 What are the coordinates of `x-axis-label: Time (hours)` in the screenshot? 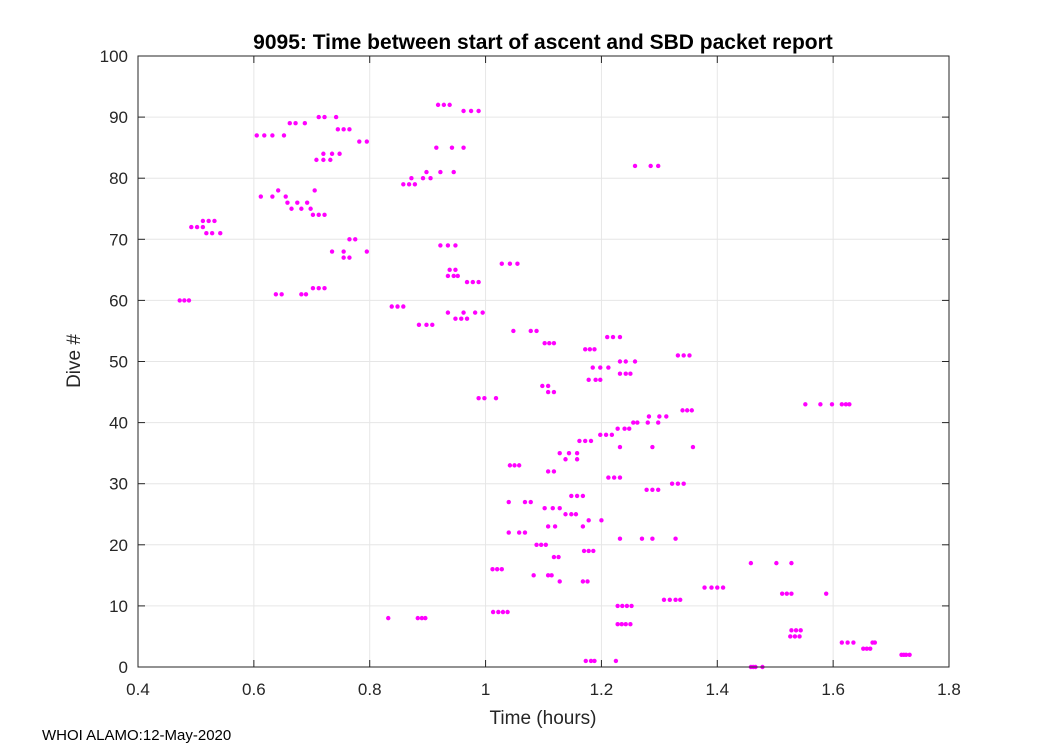 It's located at (543, 718).